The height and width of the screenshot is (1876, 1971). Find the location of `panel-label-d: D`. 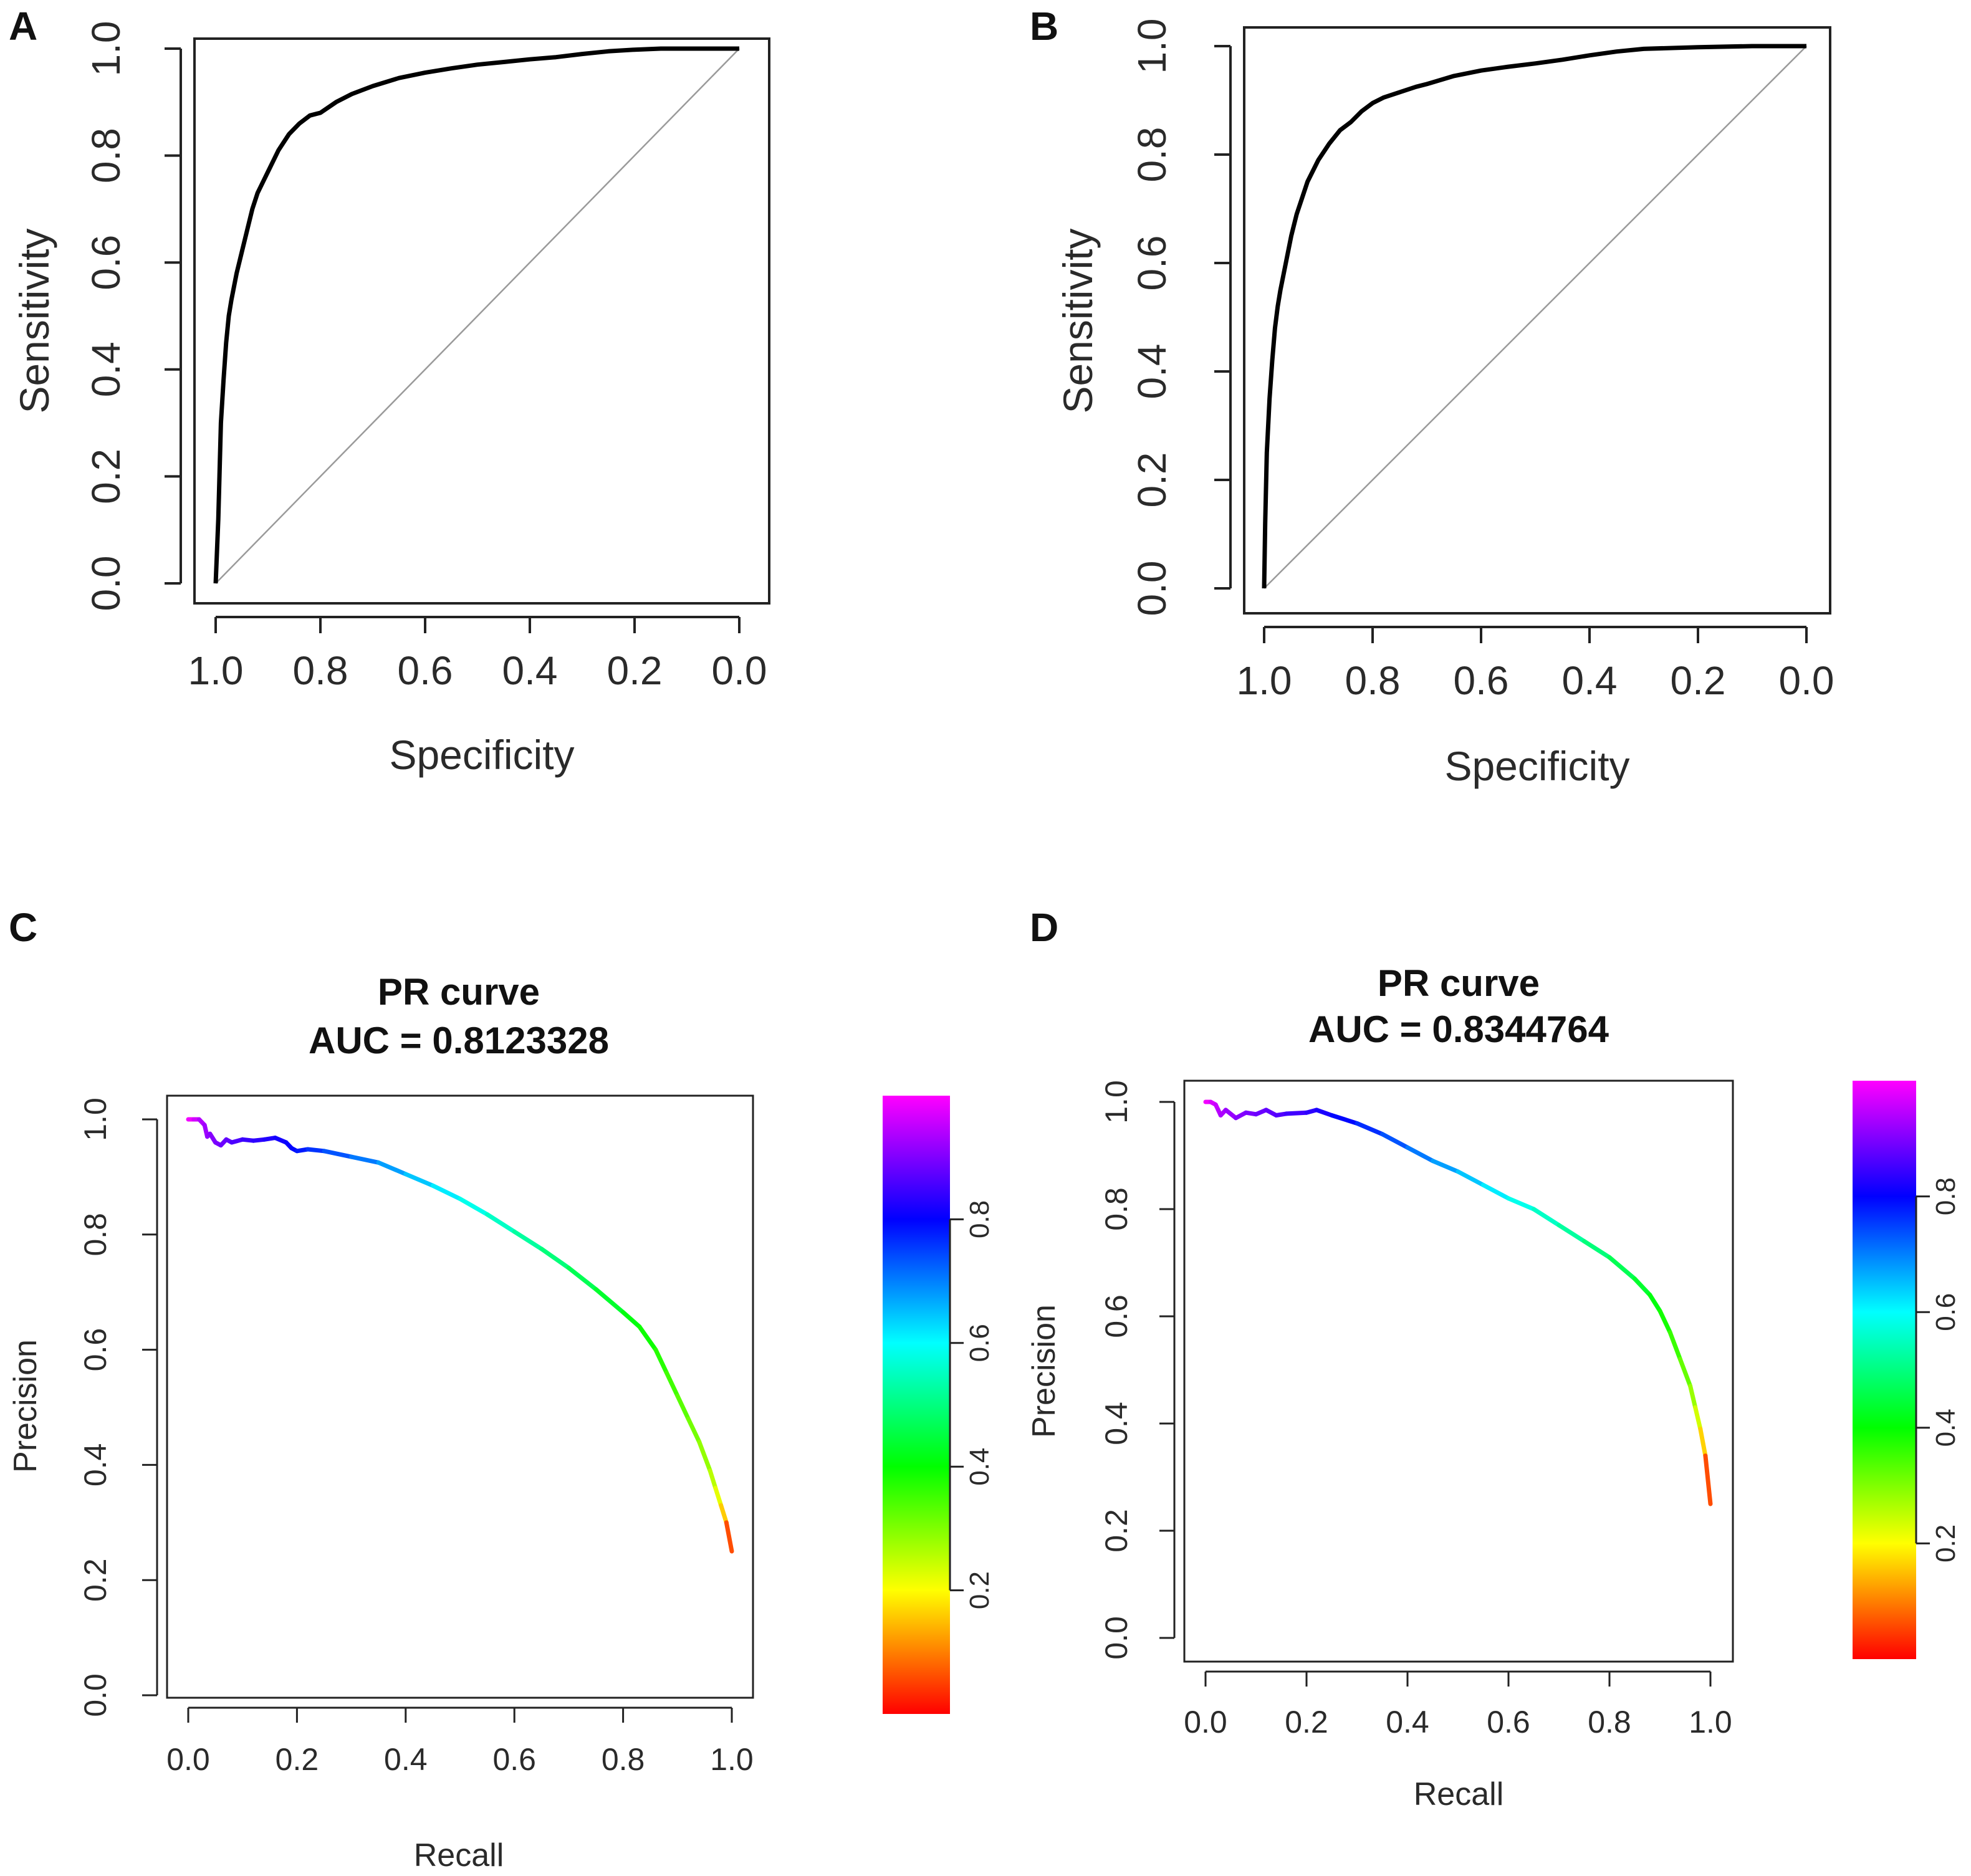

panel-label-d: D is located at coordinates (1044, 928).